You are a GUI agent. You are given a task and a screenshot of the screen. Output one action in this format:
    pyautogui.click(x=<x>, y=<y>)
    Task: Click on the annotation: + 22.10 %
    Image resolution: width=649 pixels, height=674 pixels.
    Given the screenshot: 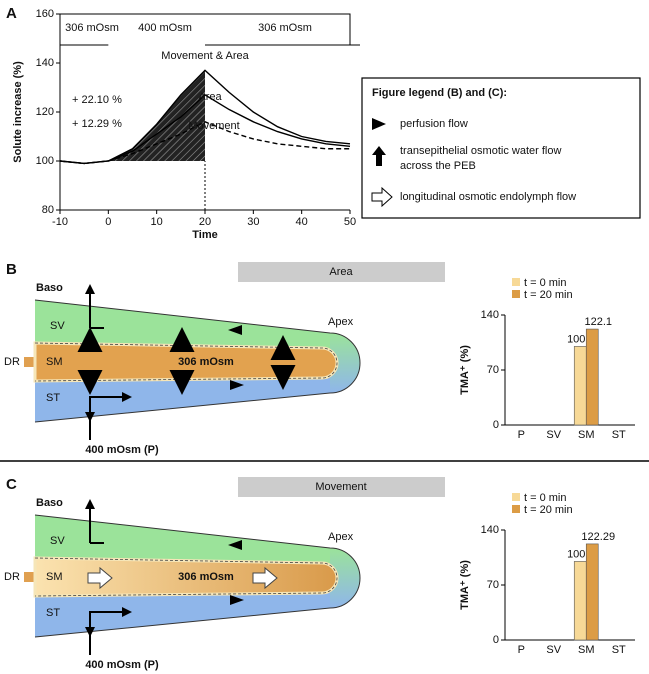 What is the action you would take?
    pyautogui.click(x=97, y=100)
    